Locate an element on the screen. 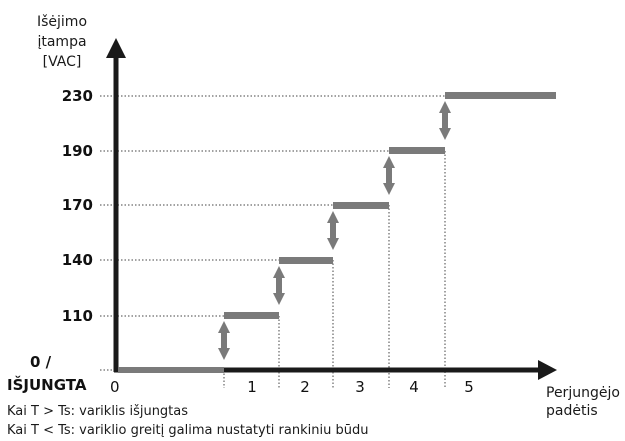 Image resolution: width=625 pixels, height=441 pixels. off-label: IŠJUNGTA is located at coordinates (47, 384).